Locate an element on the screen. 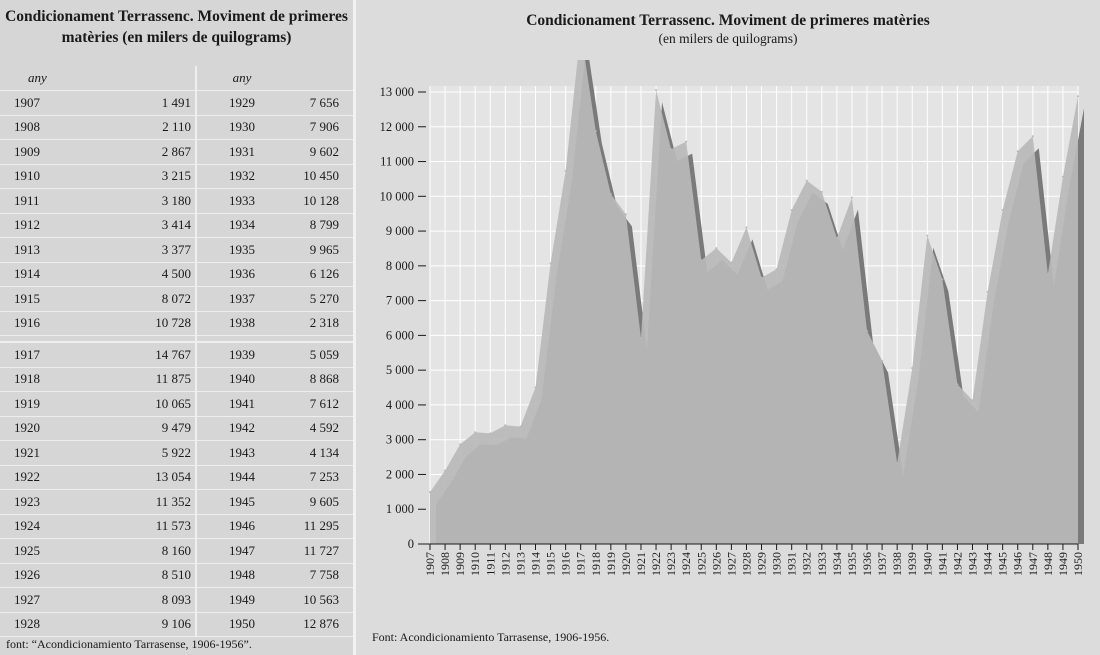  x-tick-label: 1950 is located at coordinates (1078, 564).